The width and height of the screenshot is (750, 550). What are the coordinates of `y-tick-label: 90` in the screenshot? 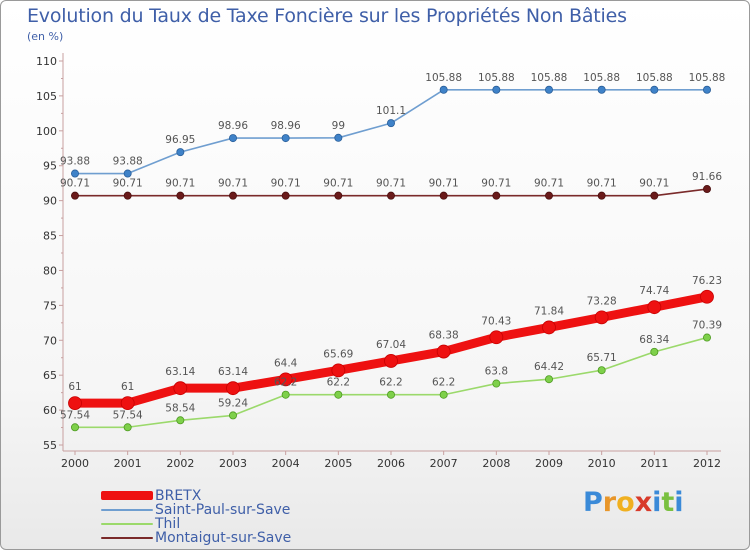 It's located at (50, 201).